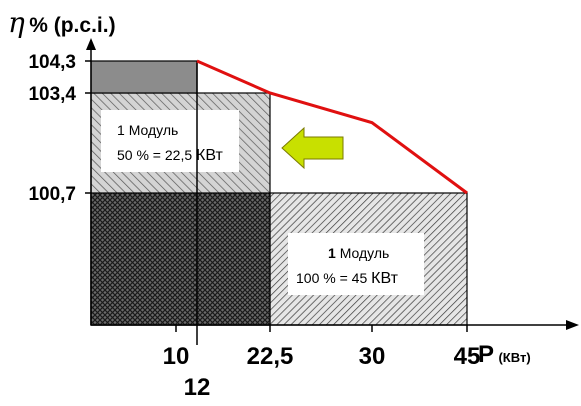  Describe the element at coordinates (52, 194) in the screenshot. I see `y-tick-label-2: 100,7` at that location.